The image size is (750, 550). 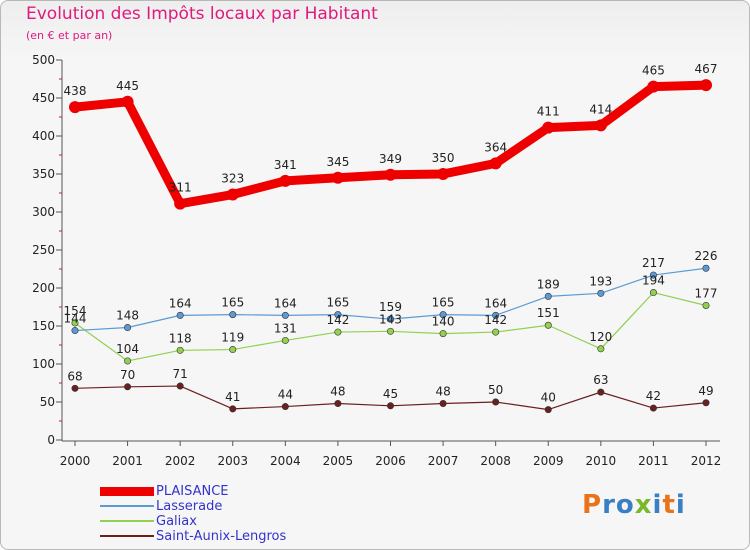 What do you see at coordinates (548, 398) in the screenshot?
I see `data-label-saint-aunix-lengros: 40` at bounding box center [548, 398].